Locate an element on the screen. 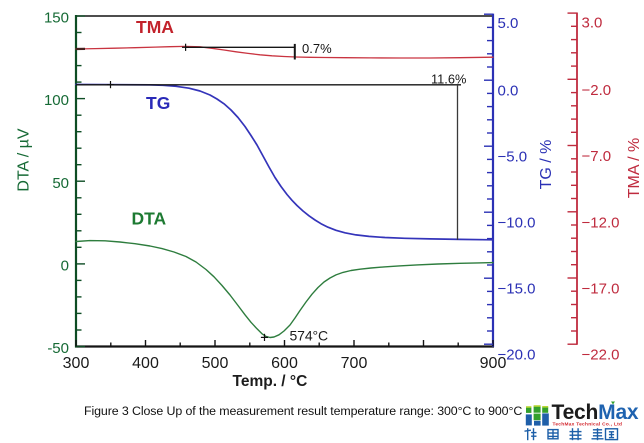 The width and height of the screenshot is (644, 443). svg-text: −2.0 is located at coordinates (597, 90).